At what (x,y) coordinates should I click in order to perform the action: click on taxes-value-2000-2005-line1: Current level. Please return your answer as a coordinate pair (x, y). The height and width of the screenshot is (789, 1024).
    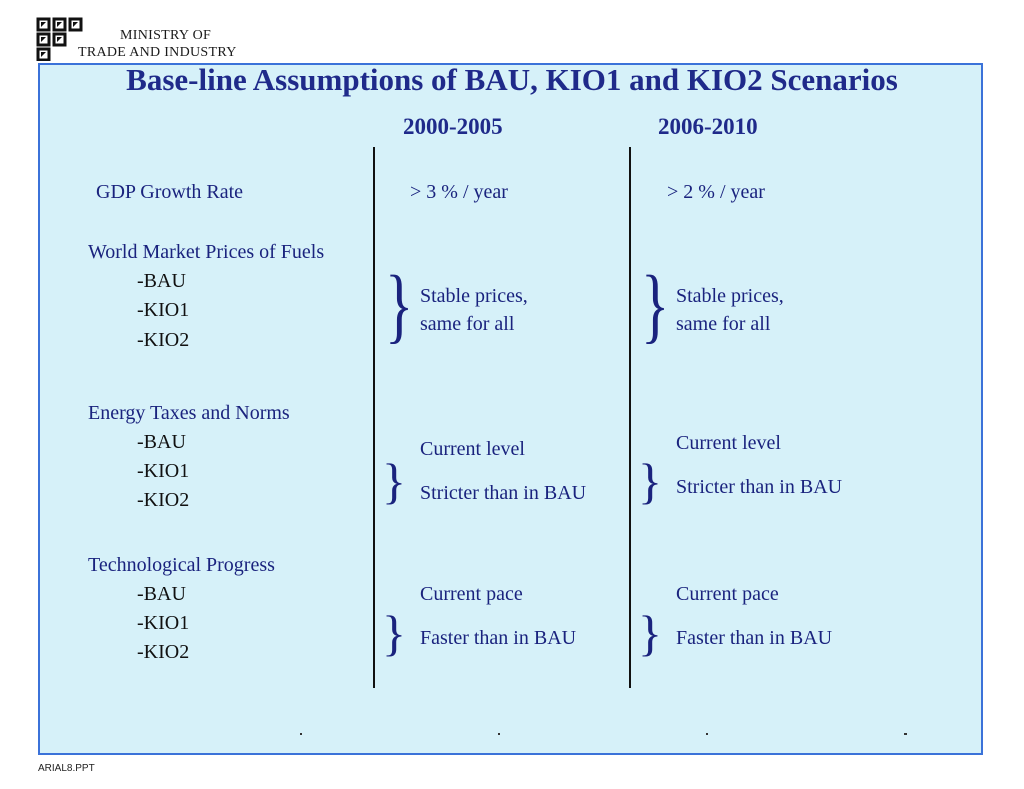
    Looking at the image, I should click on (472, 449).